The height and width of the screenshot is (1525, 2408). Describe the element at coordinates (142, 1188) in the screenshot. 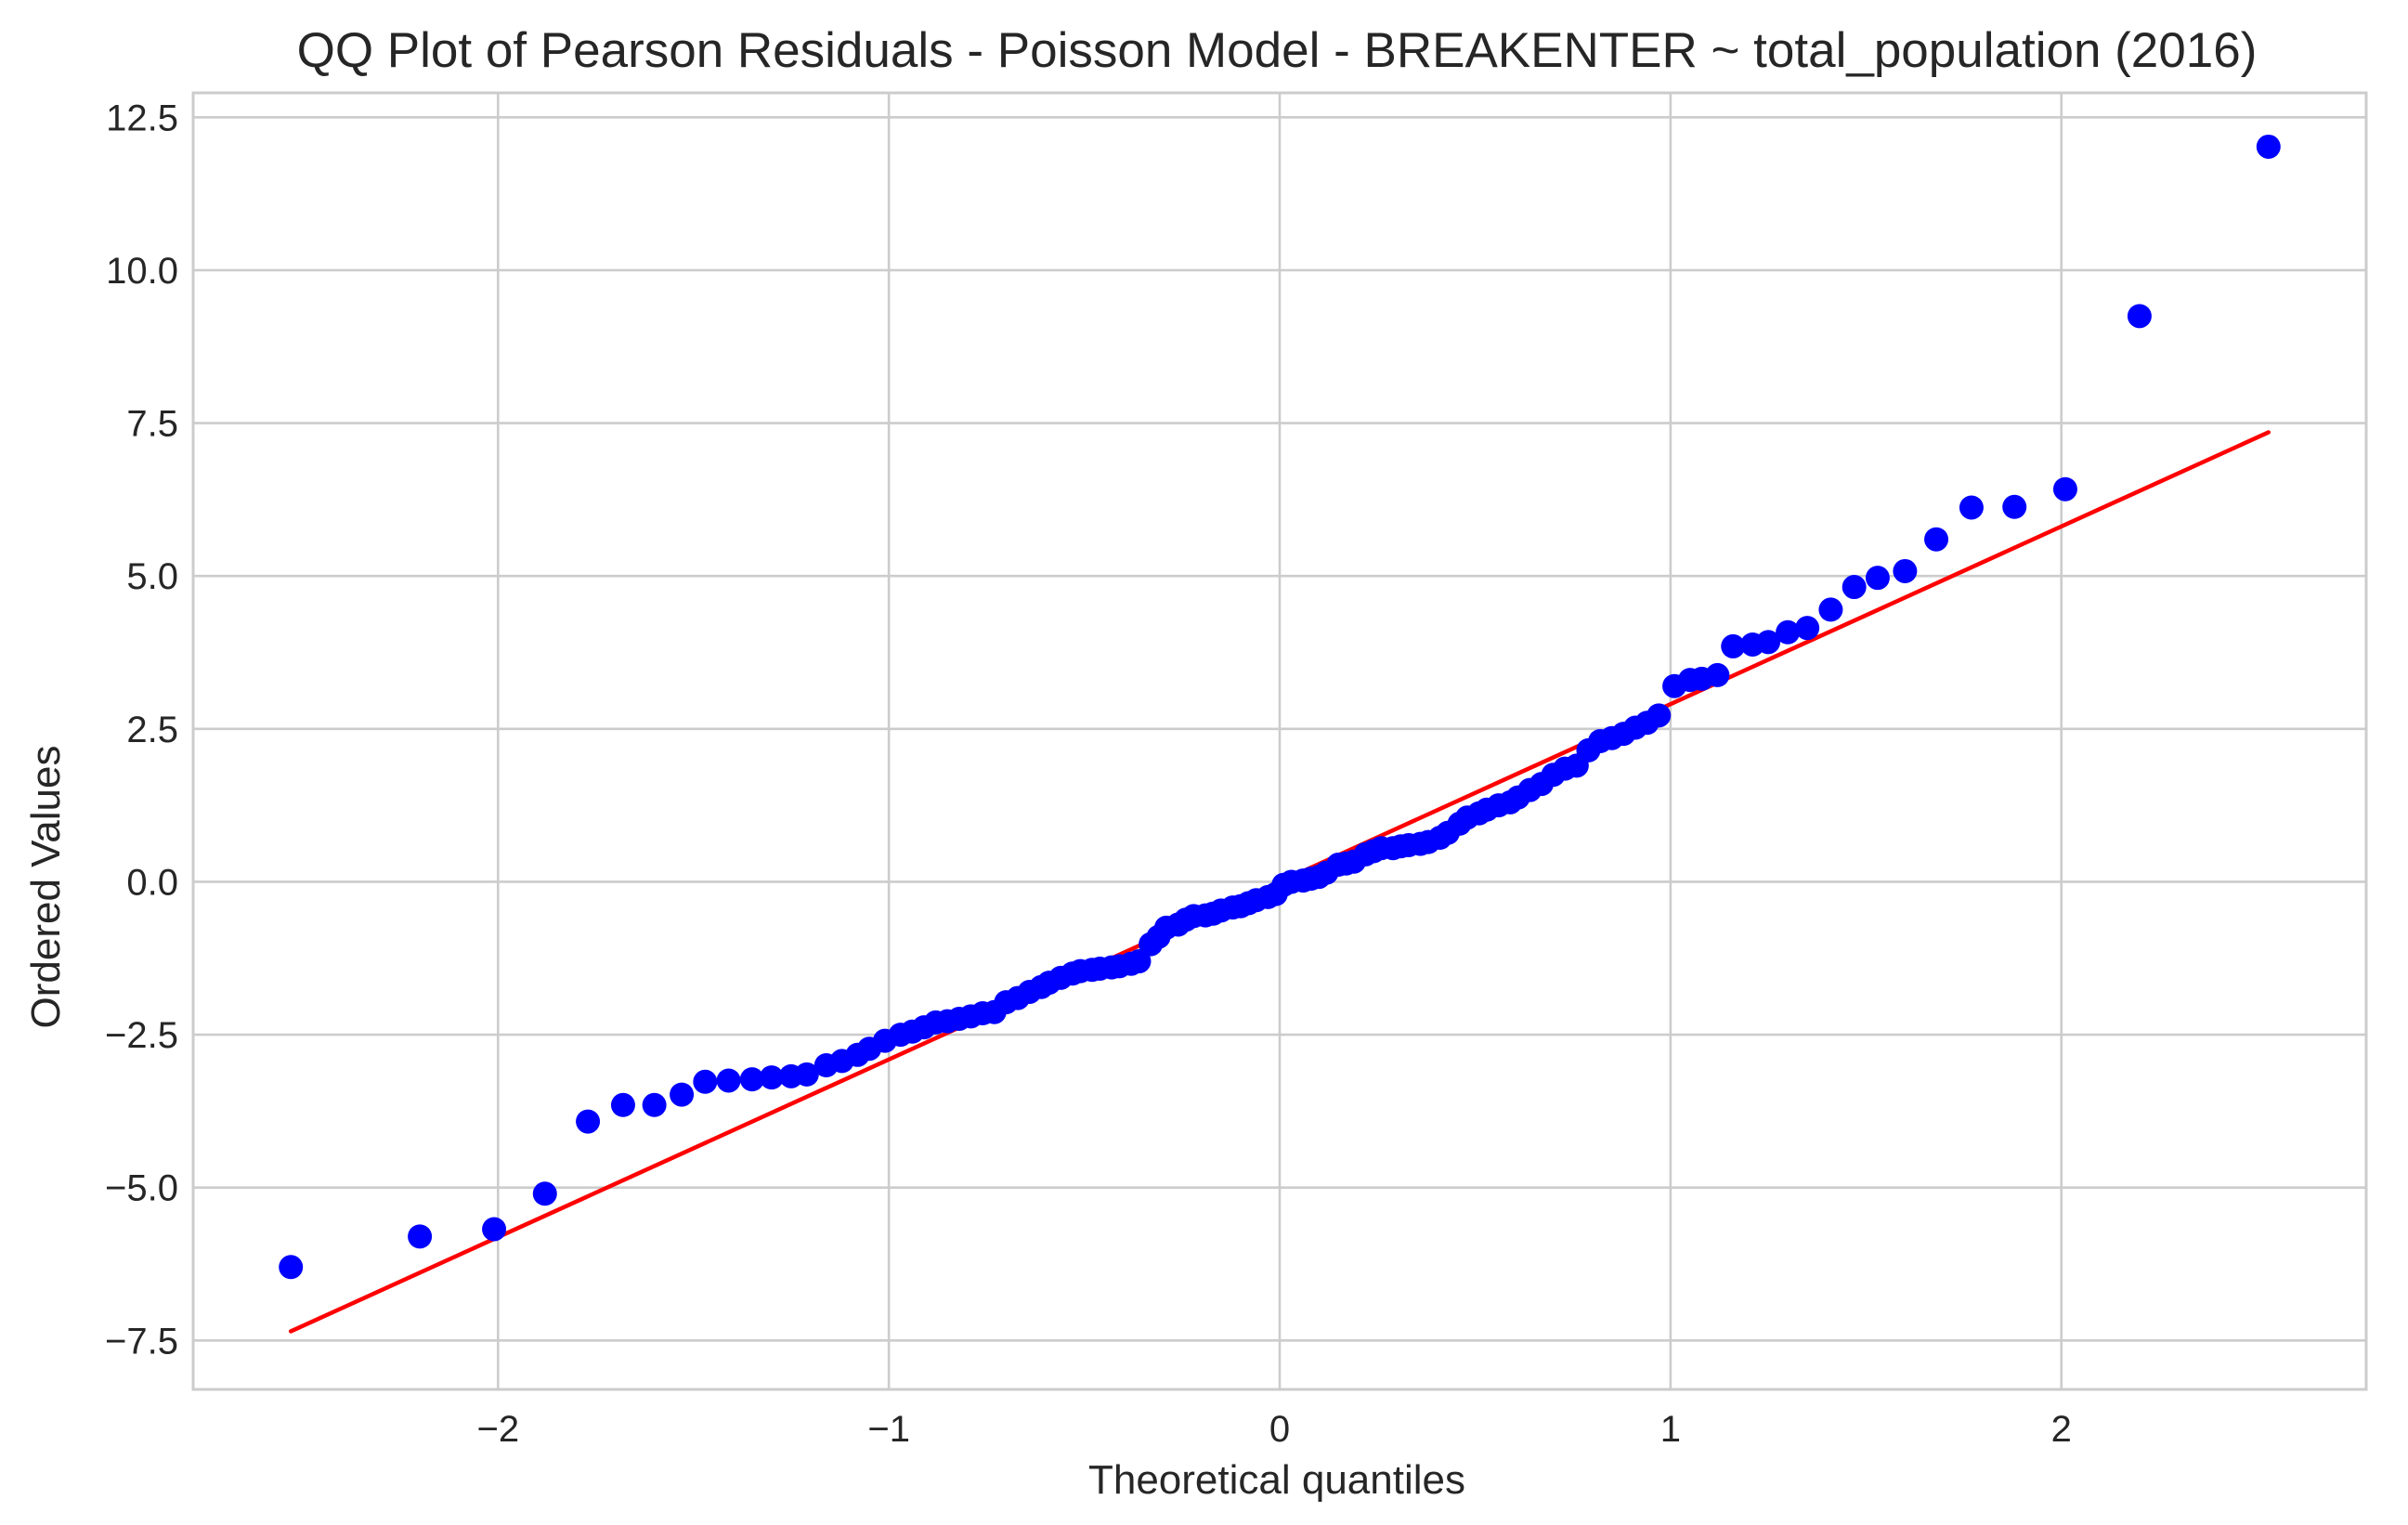

I see `y-tick-label: −5.0` at that location.